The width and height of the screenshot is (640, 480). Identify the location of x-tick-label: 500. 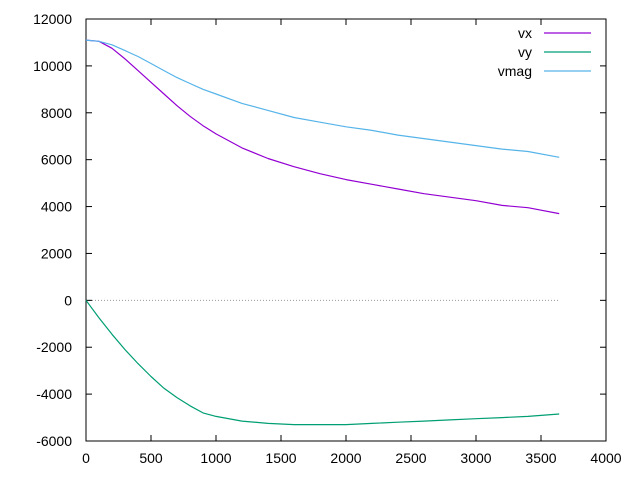
(151, 458).